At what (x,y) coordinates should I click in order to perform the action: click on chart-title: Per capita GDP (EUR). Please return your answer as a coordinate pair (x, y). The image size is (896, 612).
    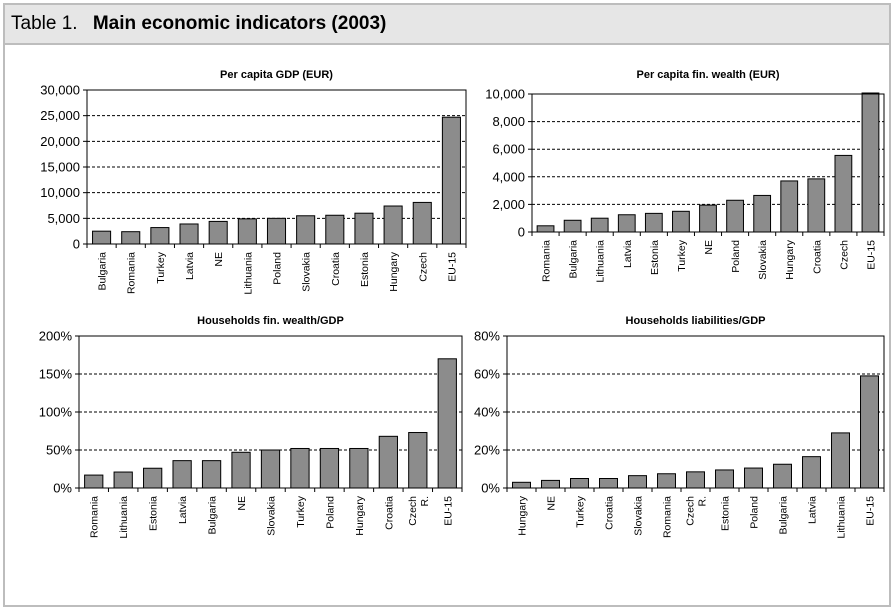
    Looking at the image, I should click on (276, 75).